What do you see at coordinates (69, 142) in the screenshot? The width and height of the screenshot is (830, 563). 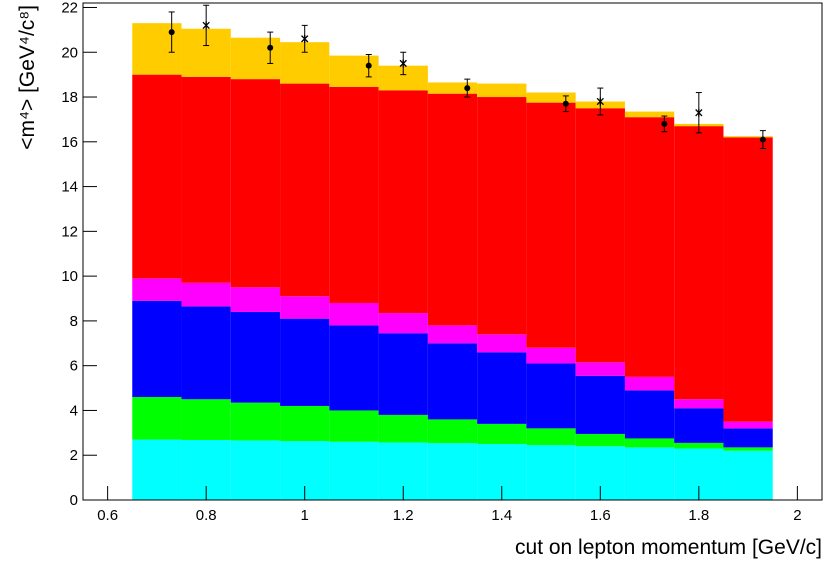 I see `y-tick-label: 16` at bounding box center [69, 142].